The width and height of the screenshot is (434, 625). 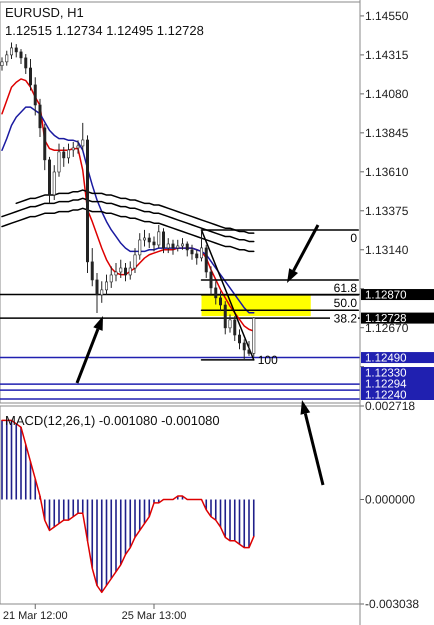 What do you see at coordinates (390, 406) in the screenshot?
I see `y-tick-label: 0.002718` at bounding box center [390, 406].